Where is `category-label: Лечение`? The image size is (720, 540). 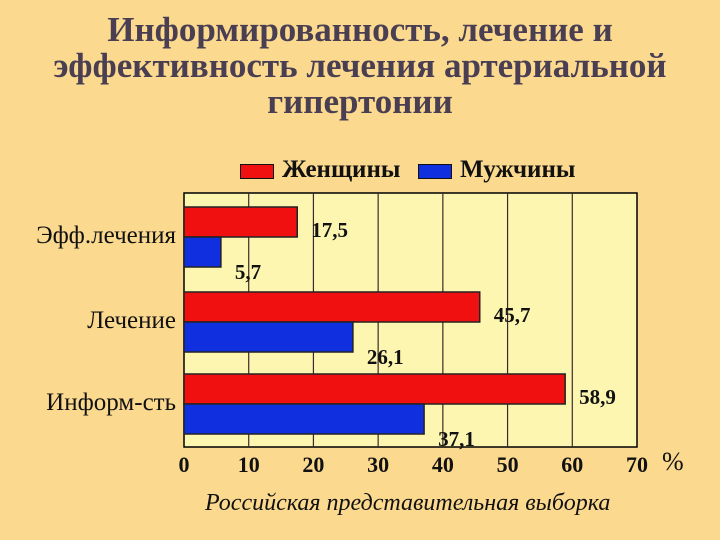 category-label: Лечение is located at coordinates (131, 320).